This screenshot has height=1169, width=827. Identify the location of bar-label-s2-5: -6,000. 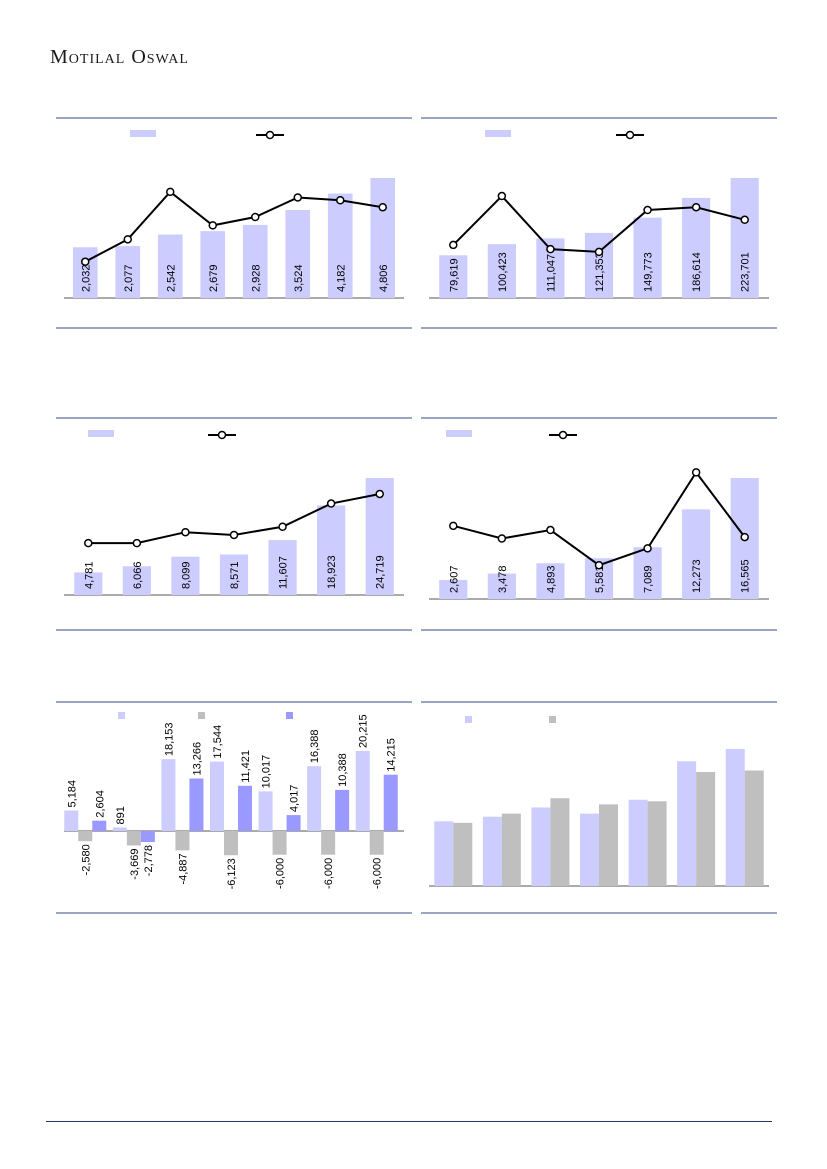
(281, 873).